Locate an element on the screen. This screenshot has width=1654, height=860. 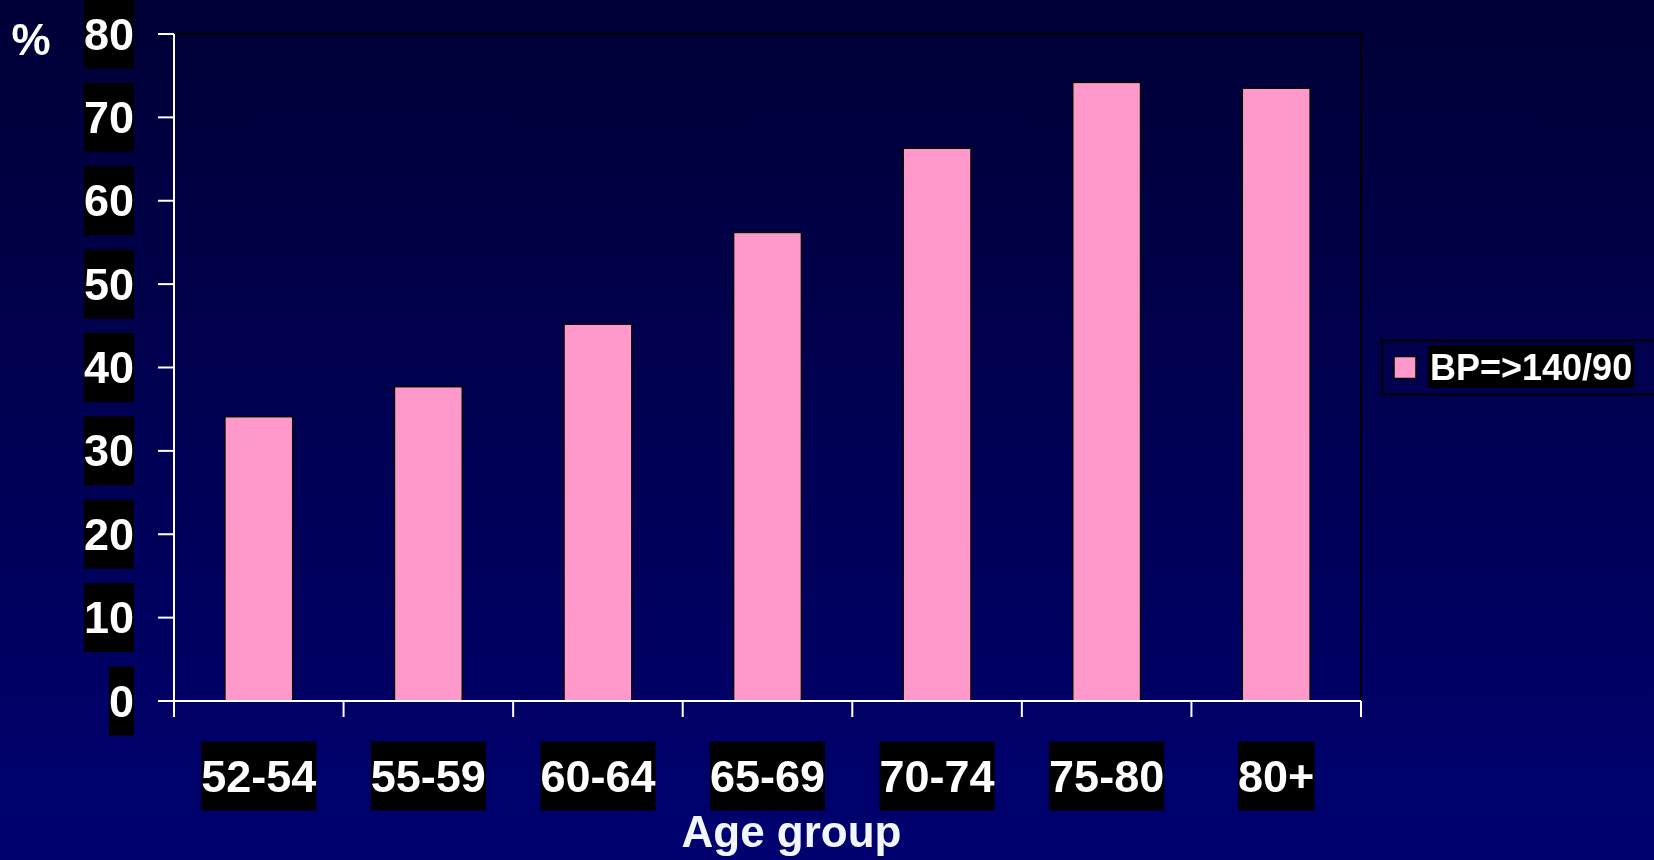
y-tick-label: 20 is located at coordinates (108, 534).